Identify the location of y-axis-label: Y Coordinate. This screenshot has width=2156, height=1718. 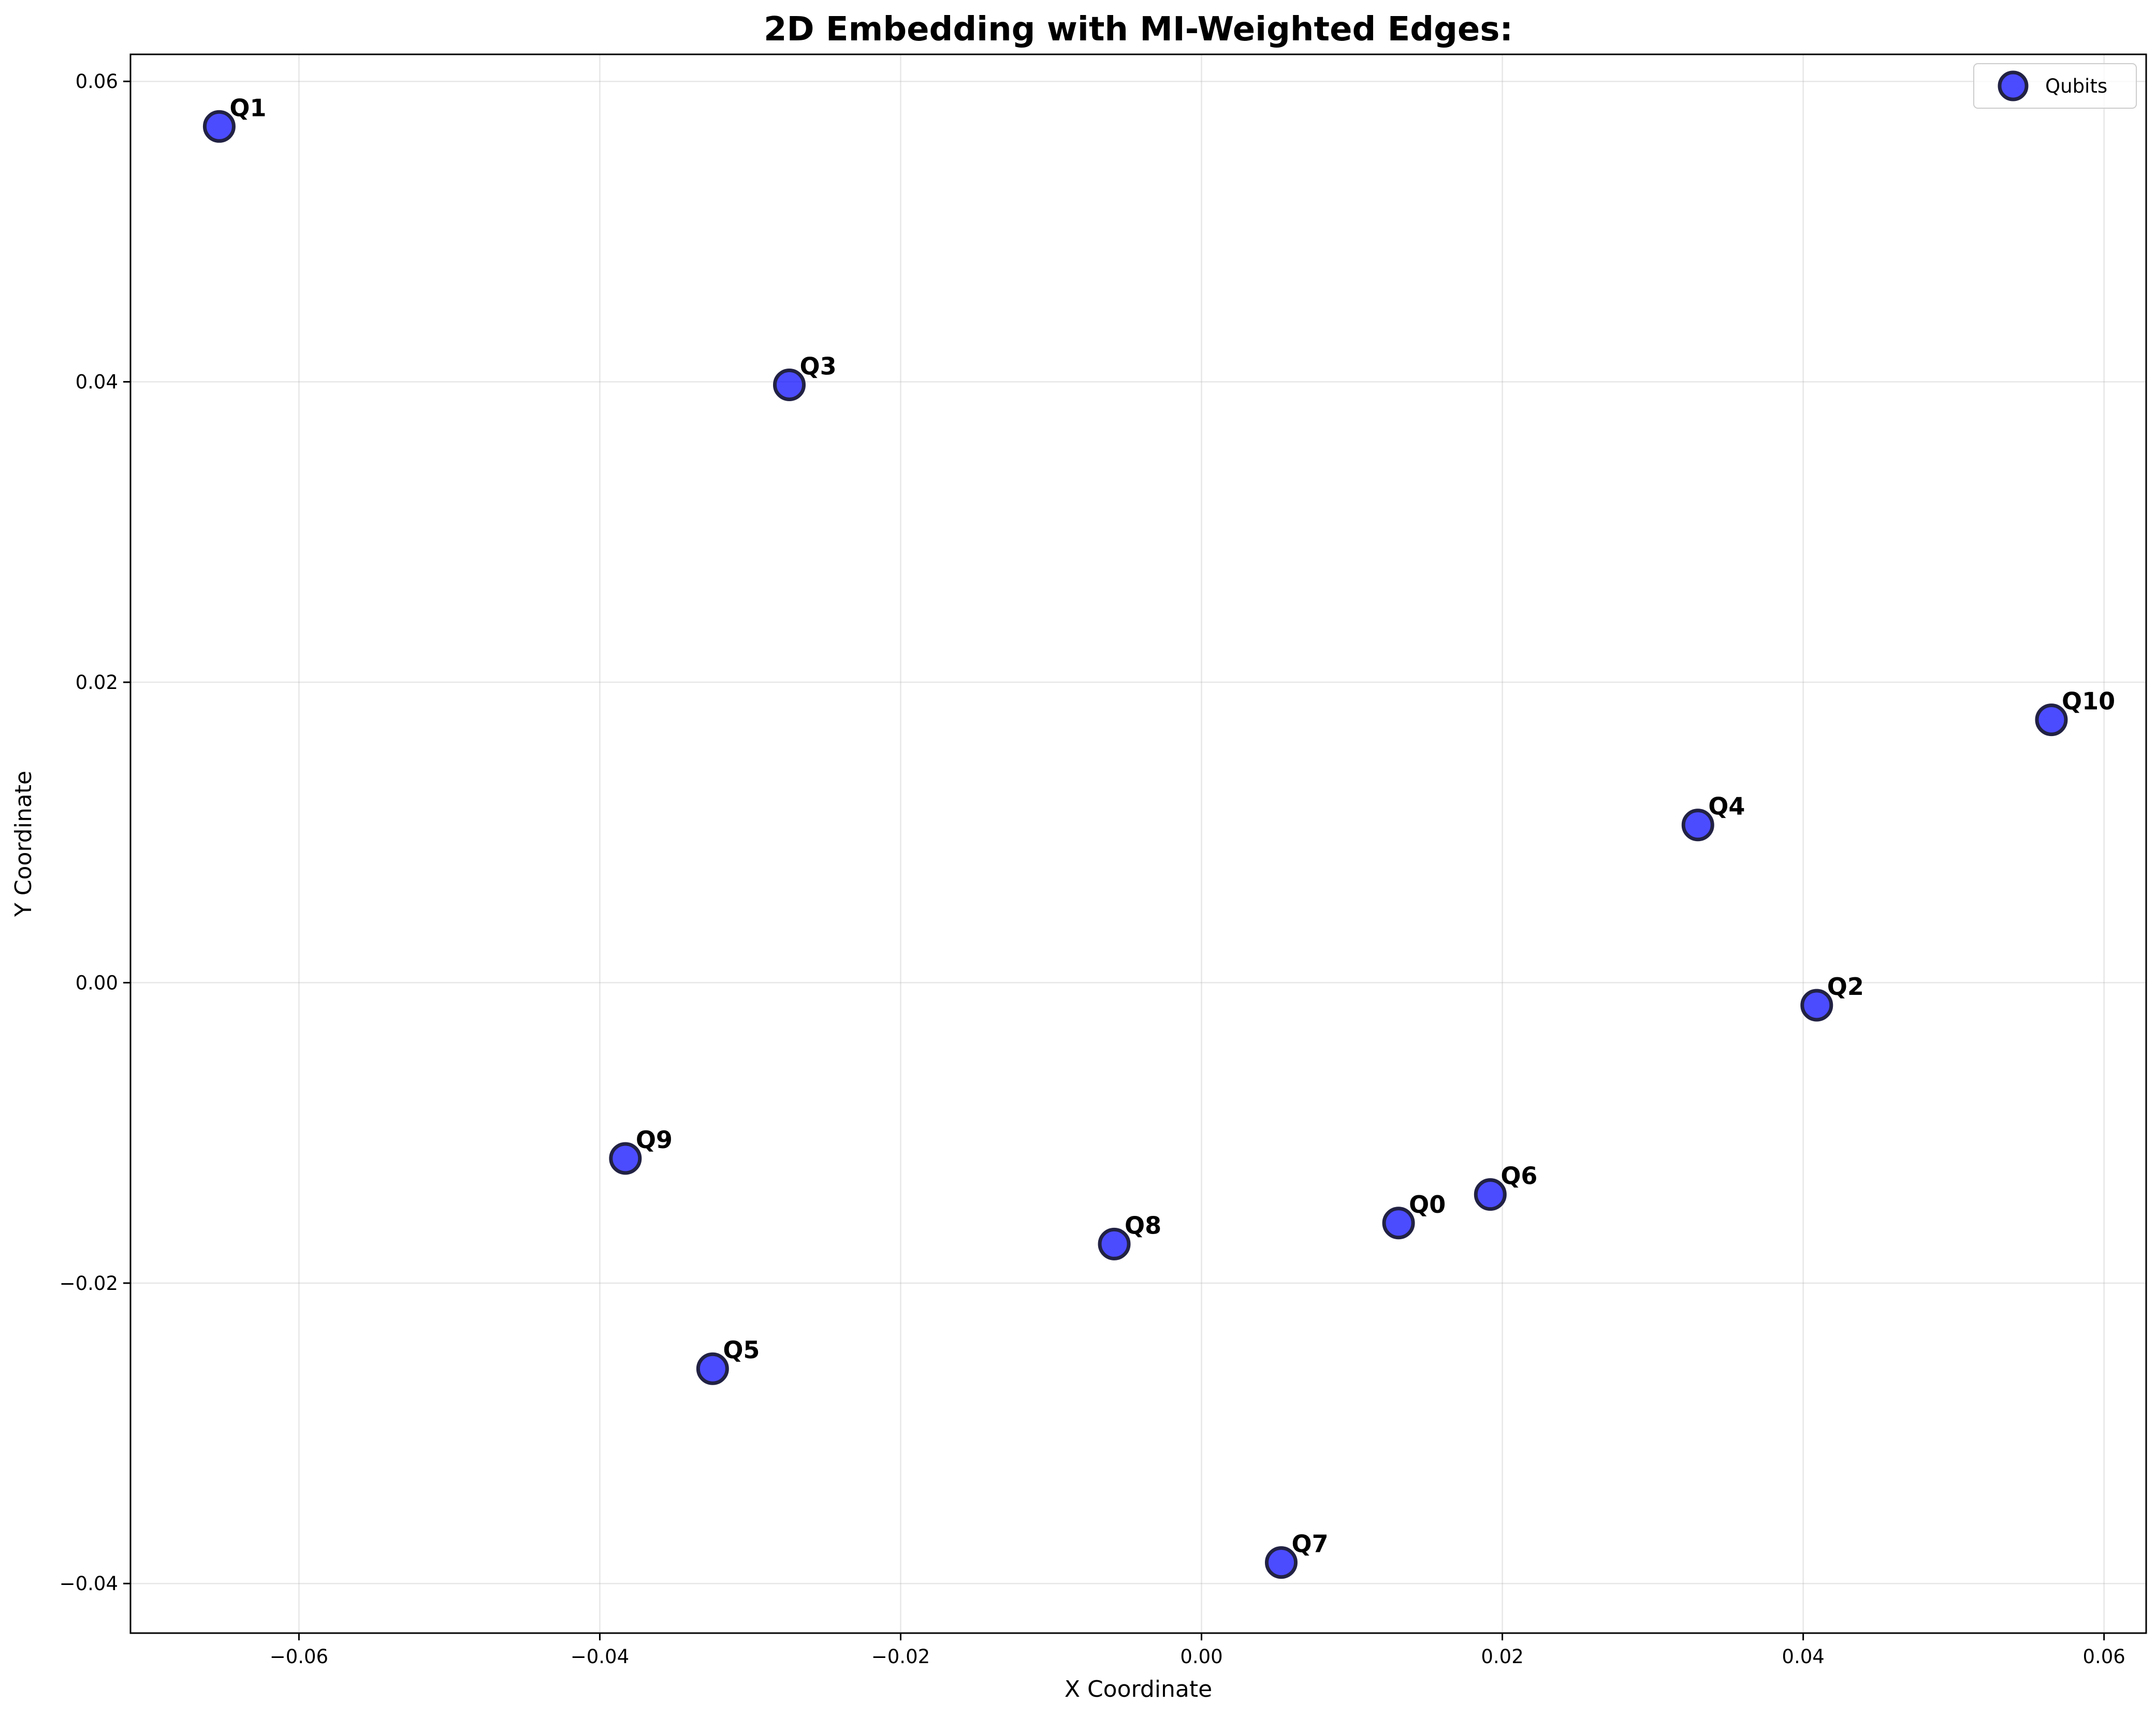
(24, 844).